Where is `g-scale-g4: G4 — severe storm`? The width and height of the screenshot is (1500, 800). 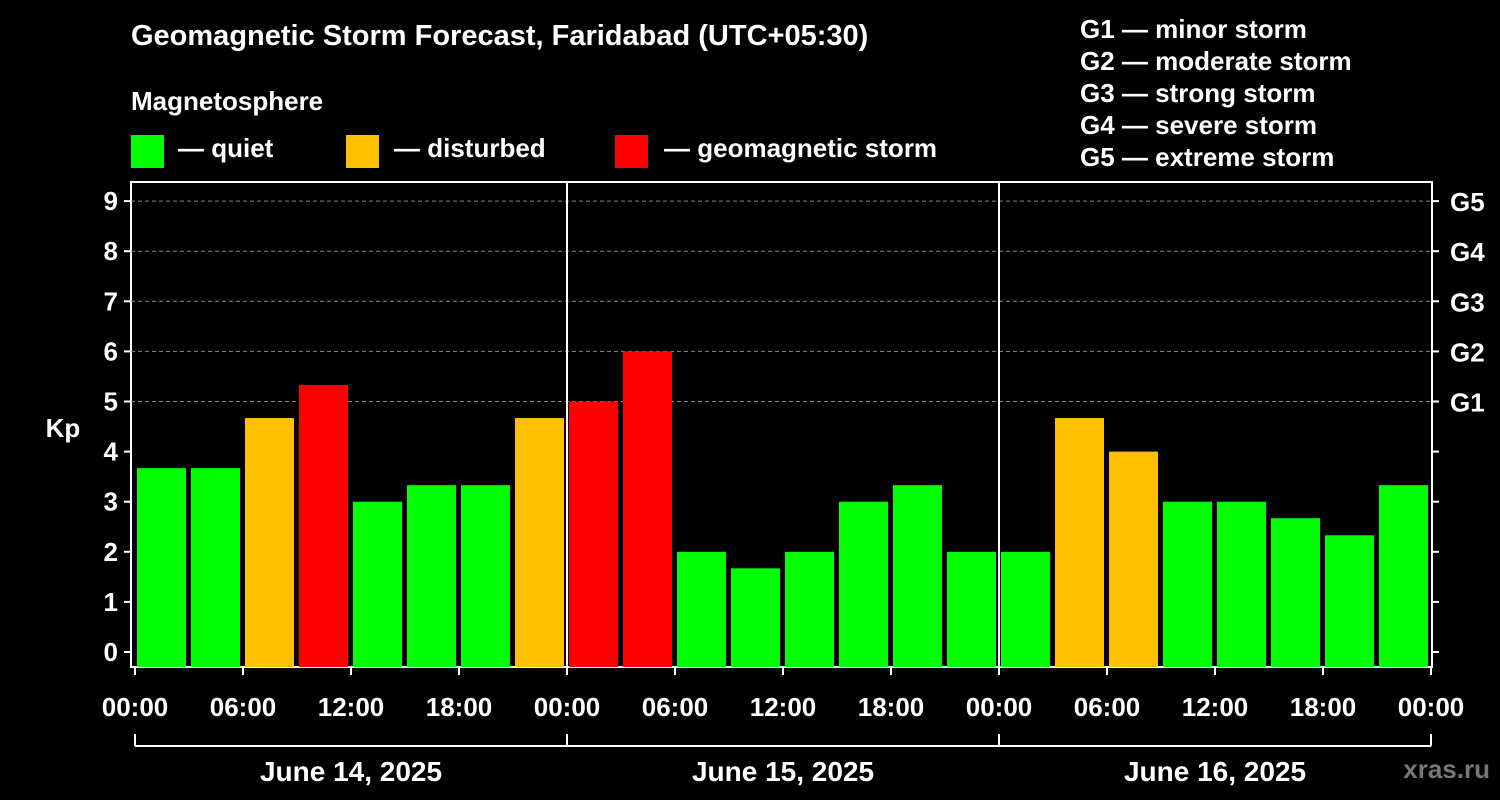 g-scale-g4: G4 — severe storm is located at coordinates (1199, 125).